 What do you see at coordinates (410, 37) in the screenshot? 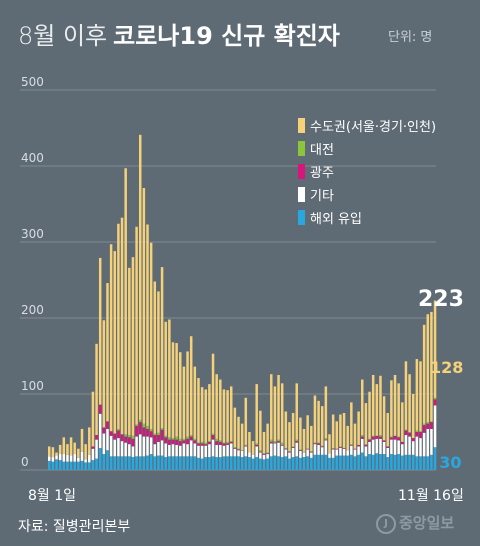
I see `unit-label: 단위: 명` at bounding box center [410, 37].